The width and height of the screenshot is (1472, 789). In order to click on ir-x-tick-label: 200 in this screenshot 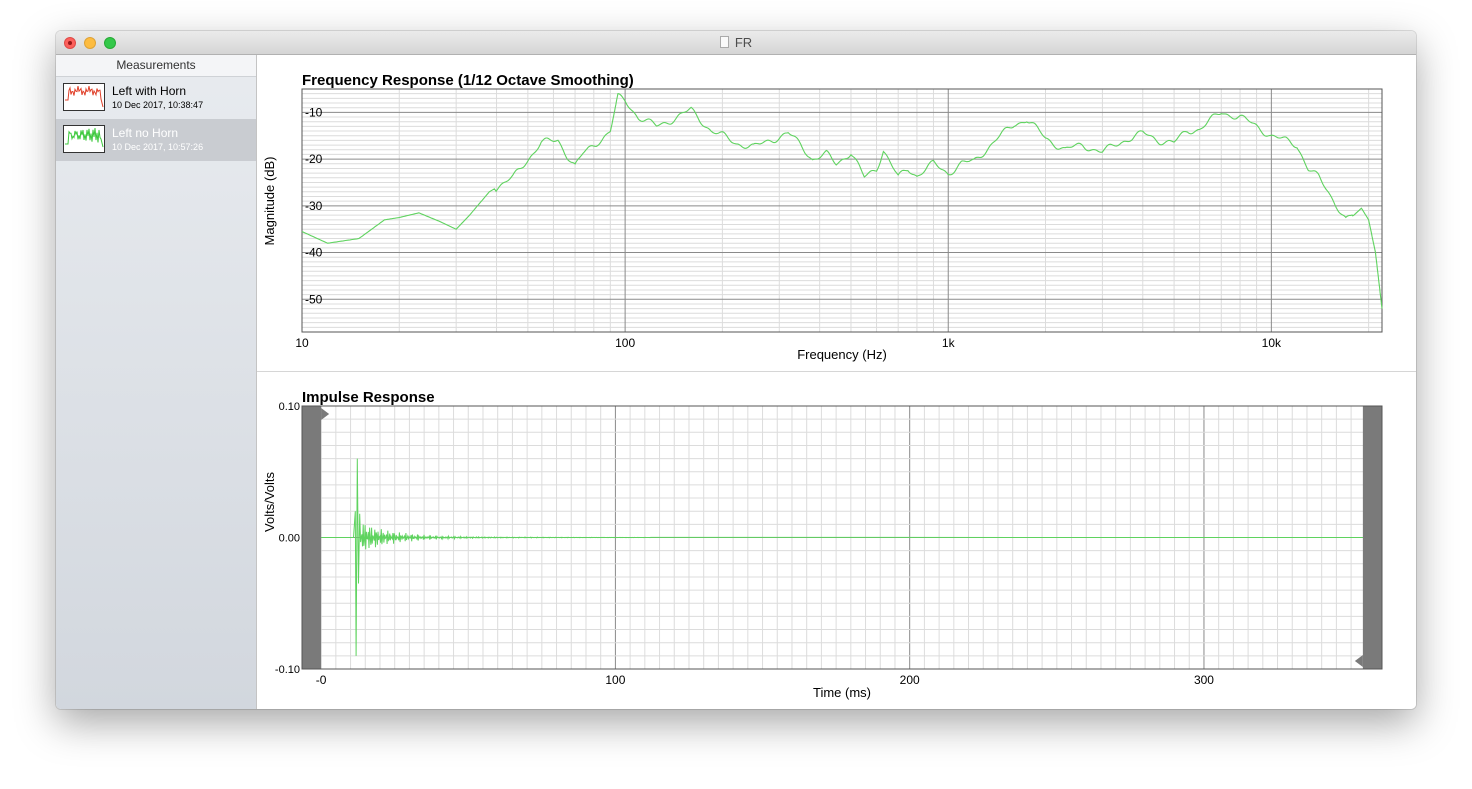, I will do `click(910, 680)`.